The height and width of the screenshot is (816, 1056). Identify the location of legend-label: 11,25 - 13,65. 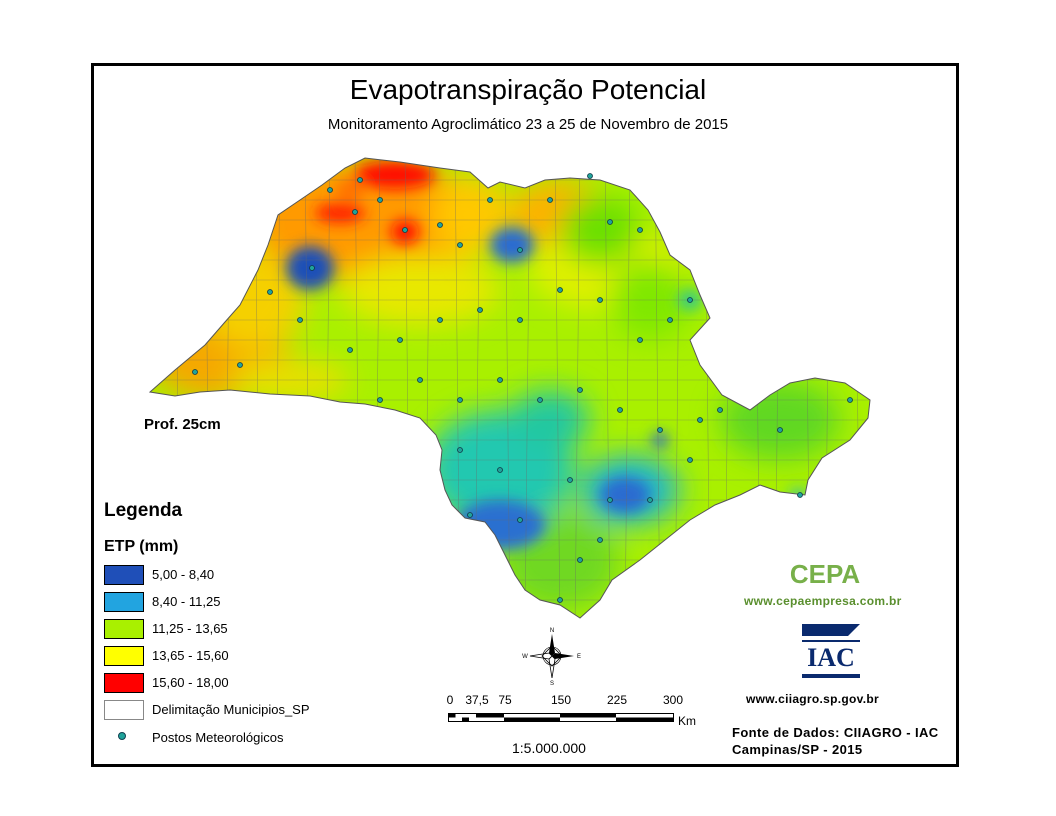
(190, 628).